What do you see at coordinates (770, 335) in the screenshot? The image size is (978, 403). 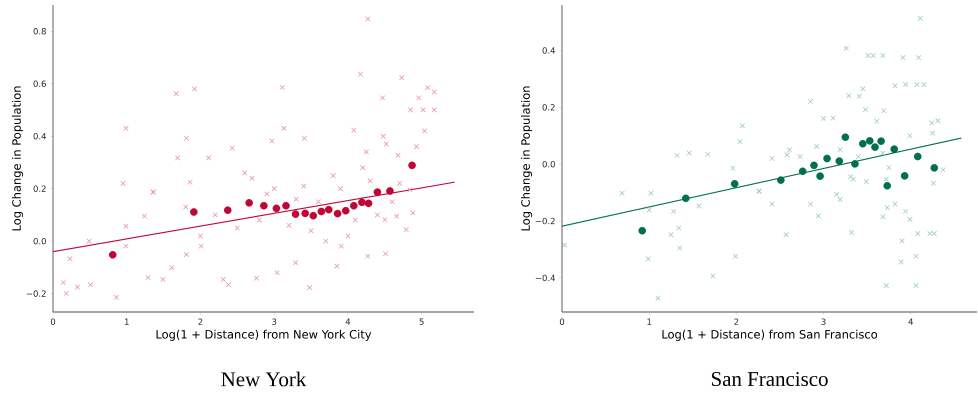 I see `x-axis-title: Log(1 + Distance) from San Francisco` at bounding box center [770, 335].